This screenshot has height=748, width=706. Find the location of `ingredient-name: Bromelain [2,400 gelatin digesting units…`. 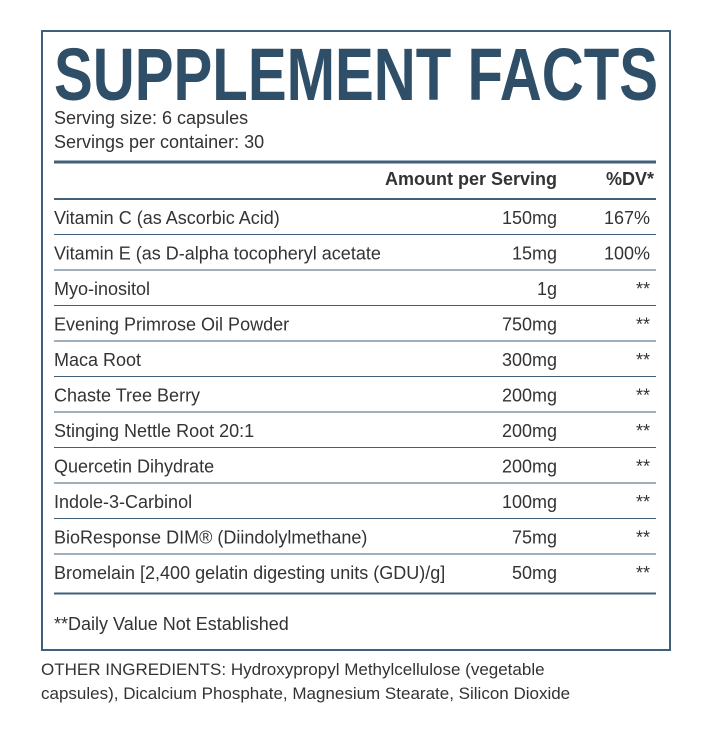

ingredient-name: Bromelain [2,400 gelatin digesting units… is located at coordinates (249, 573).